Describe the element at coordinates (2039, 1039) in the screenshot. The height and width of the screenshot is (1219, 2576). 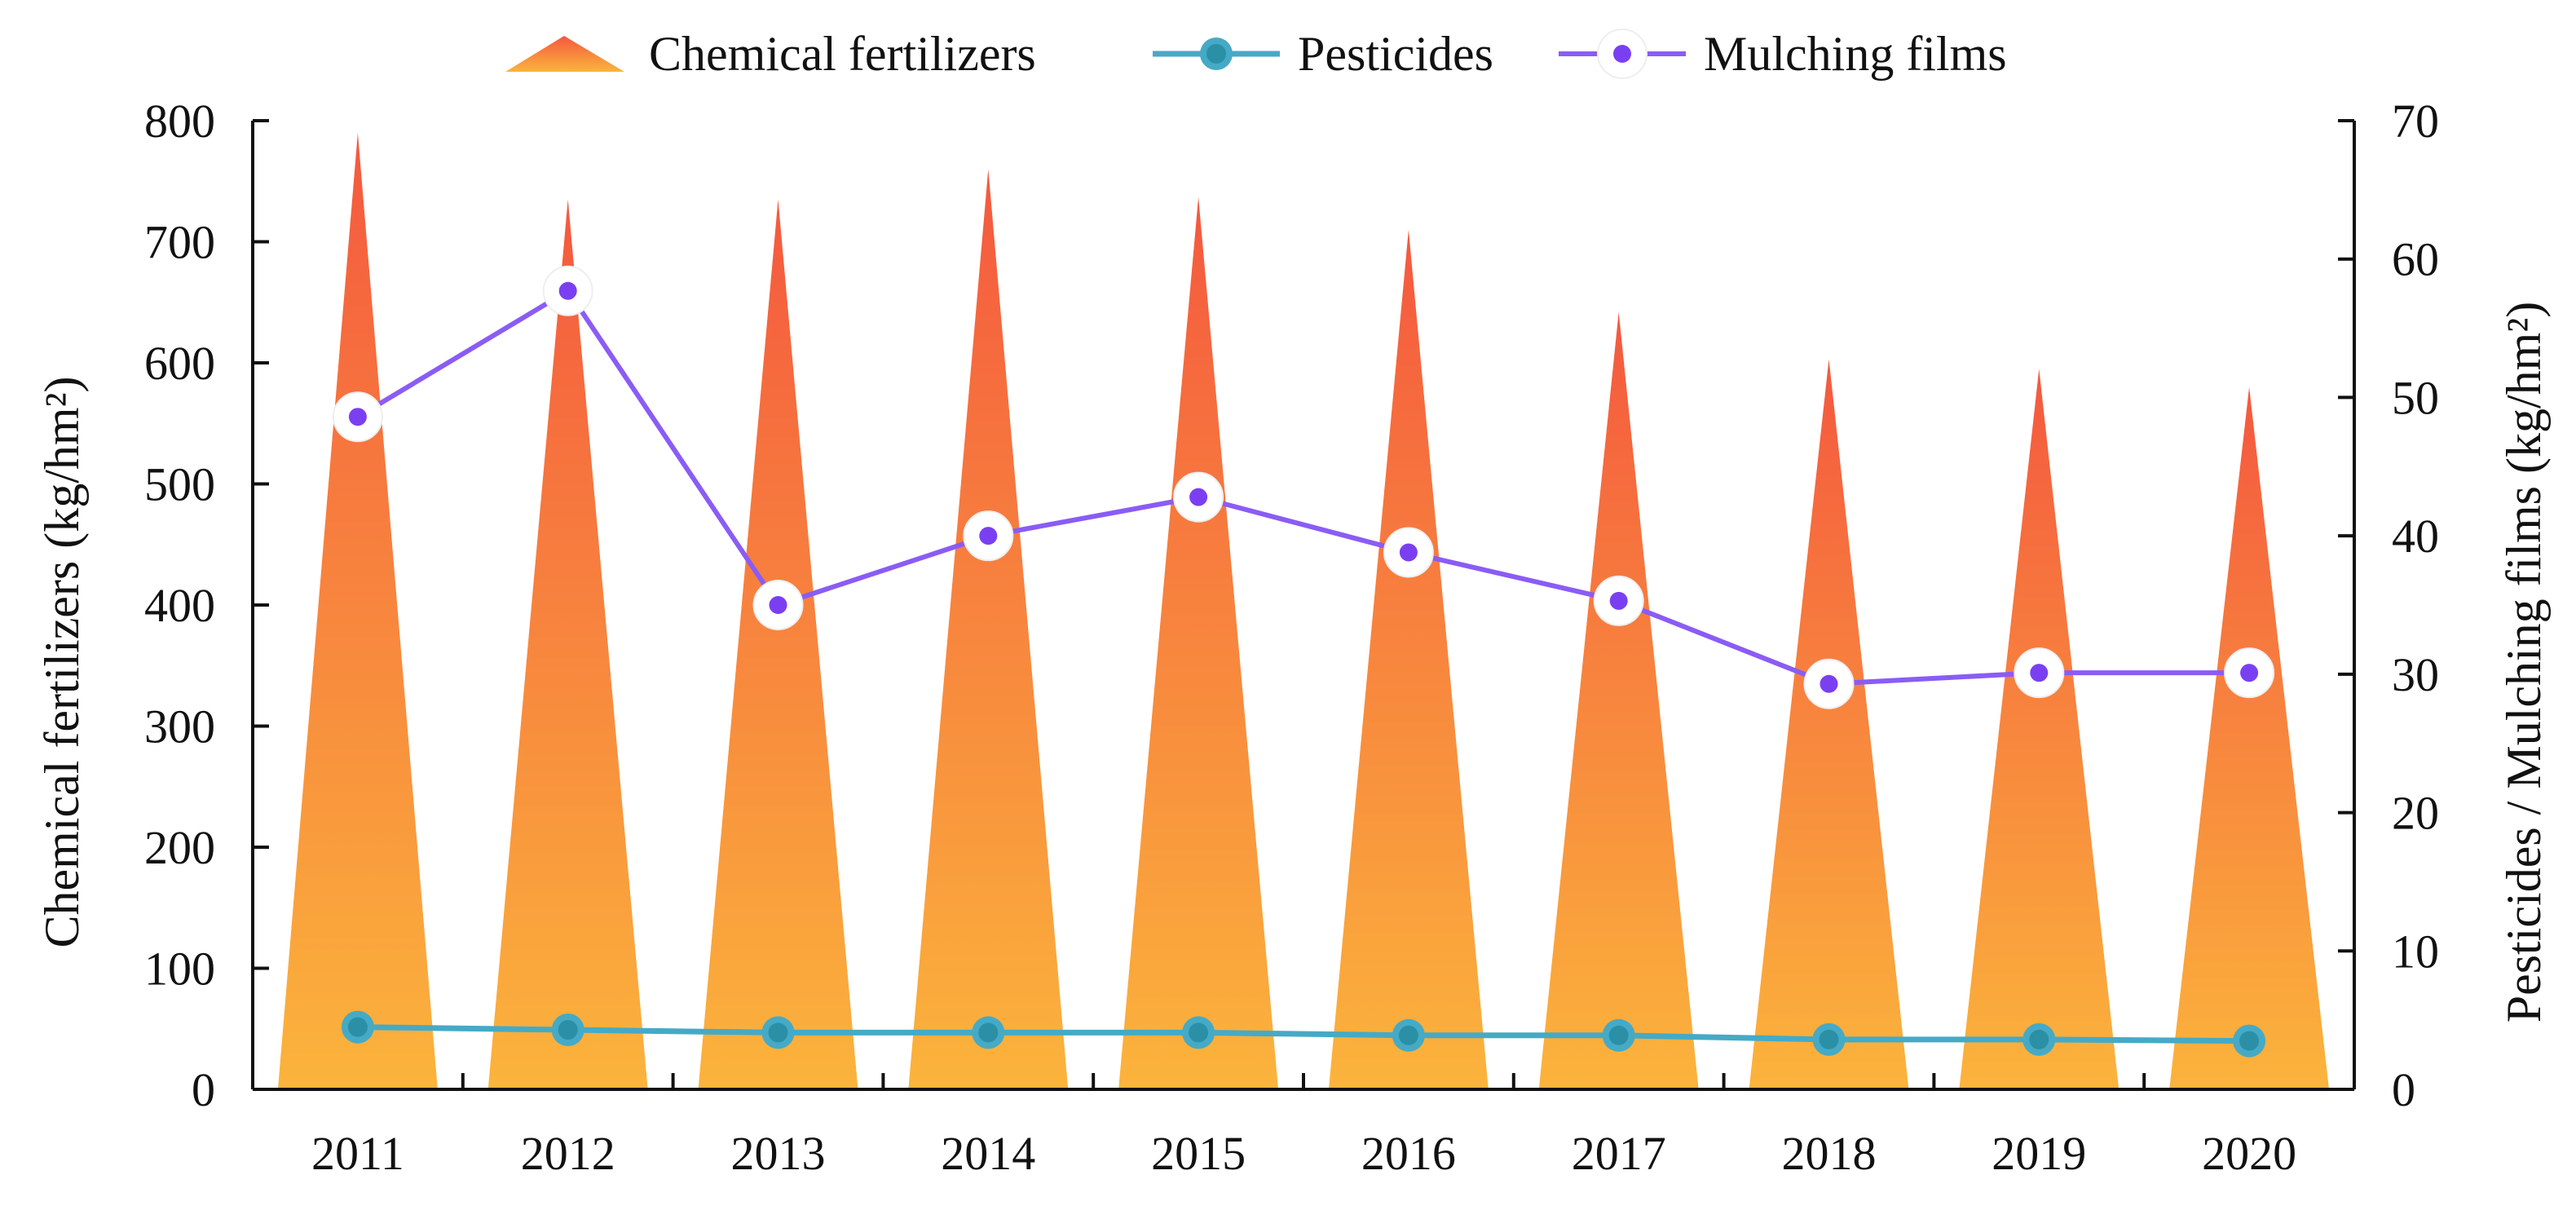
I see `pesticides-point-2019` at that location.